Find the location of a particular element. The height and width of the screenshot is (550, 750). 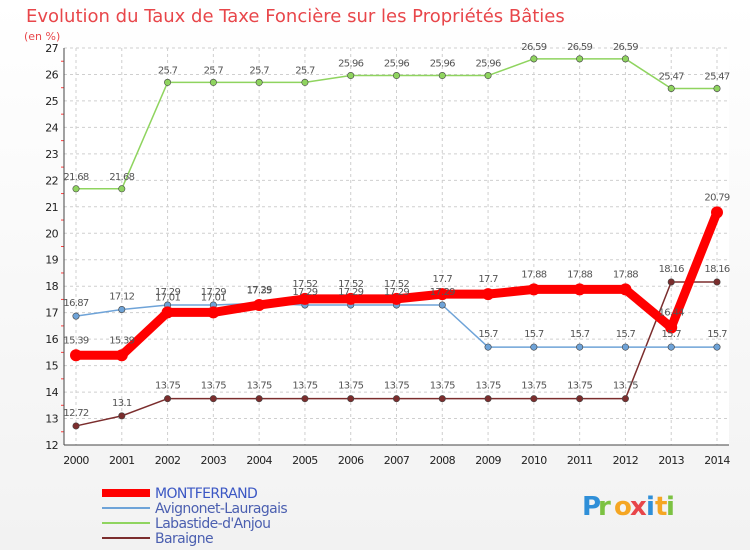

legend-label: Labastide-d'Anjou is located at coordinates (212, 524).